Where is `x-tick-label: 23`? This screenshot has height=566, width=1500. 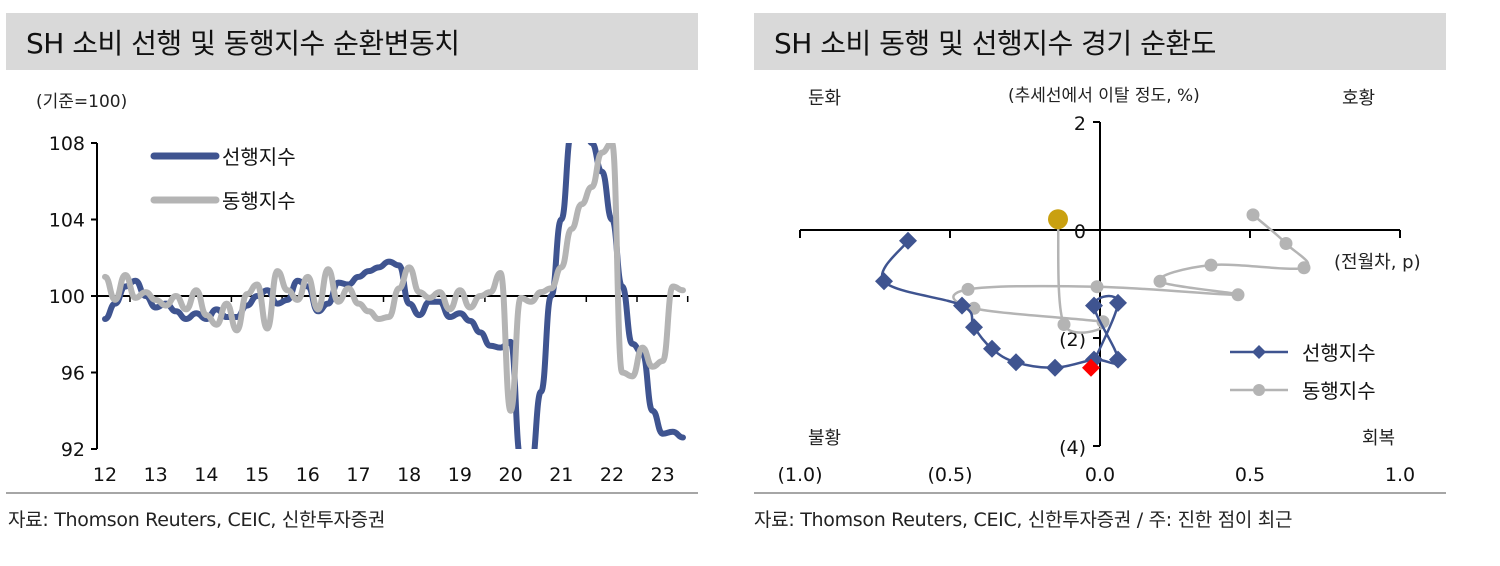 x-tick-label: 23 is located at coordinates (663, 475).